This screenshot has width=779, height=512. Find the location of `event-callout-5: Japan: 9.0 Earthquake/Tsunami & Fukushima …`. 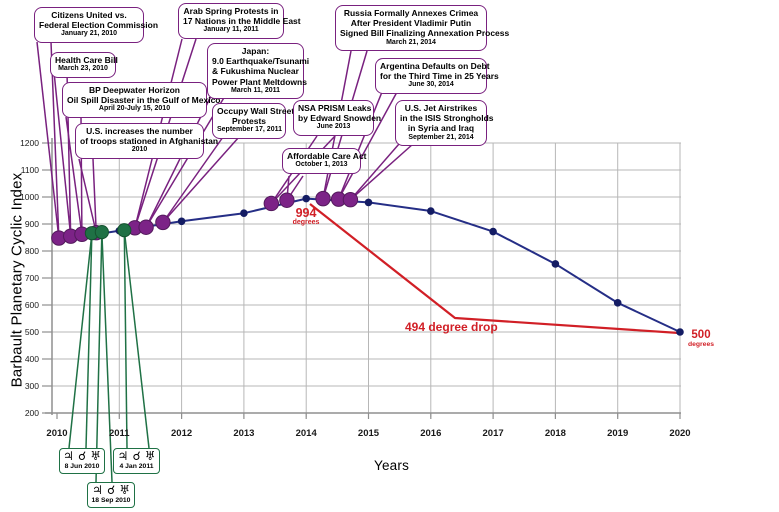

event-callout-5: Japan: 9.0 Earthquake/Tsunami & Fukushima … is located at coordinates (258, 71).